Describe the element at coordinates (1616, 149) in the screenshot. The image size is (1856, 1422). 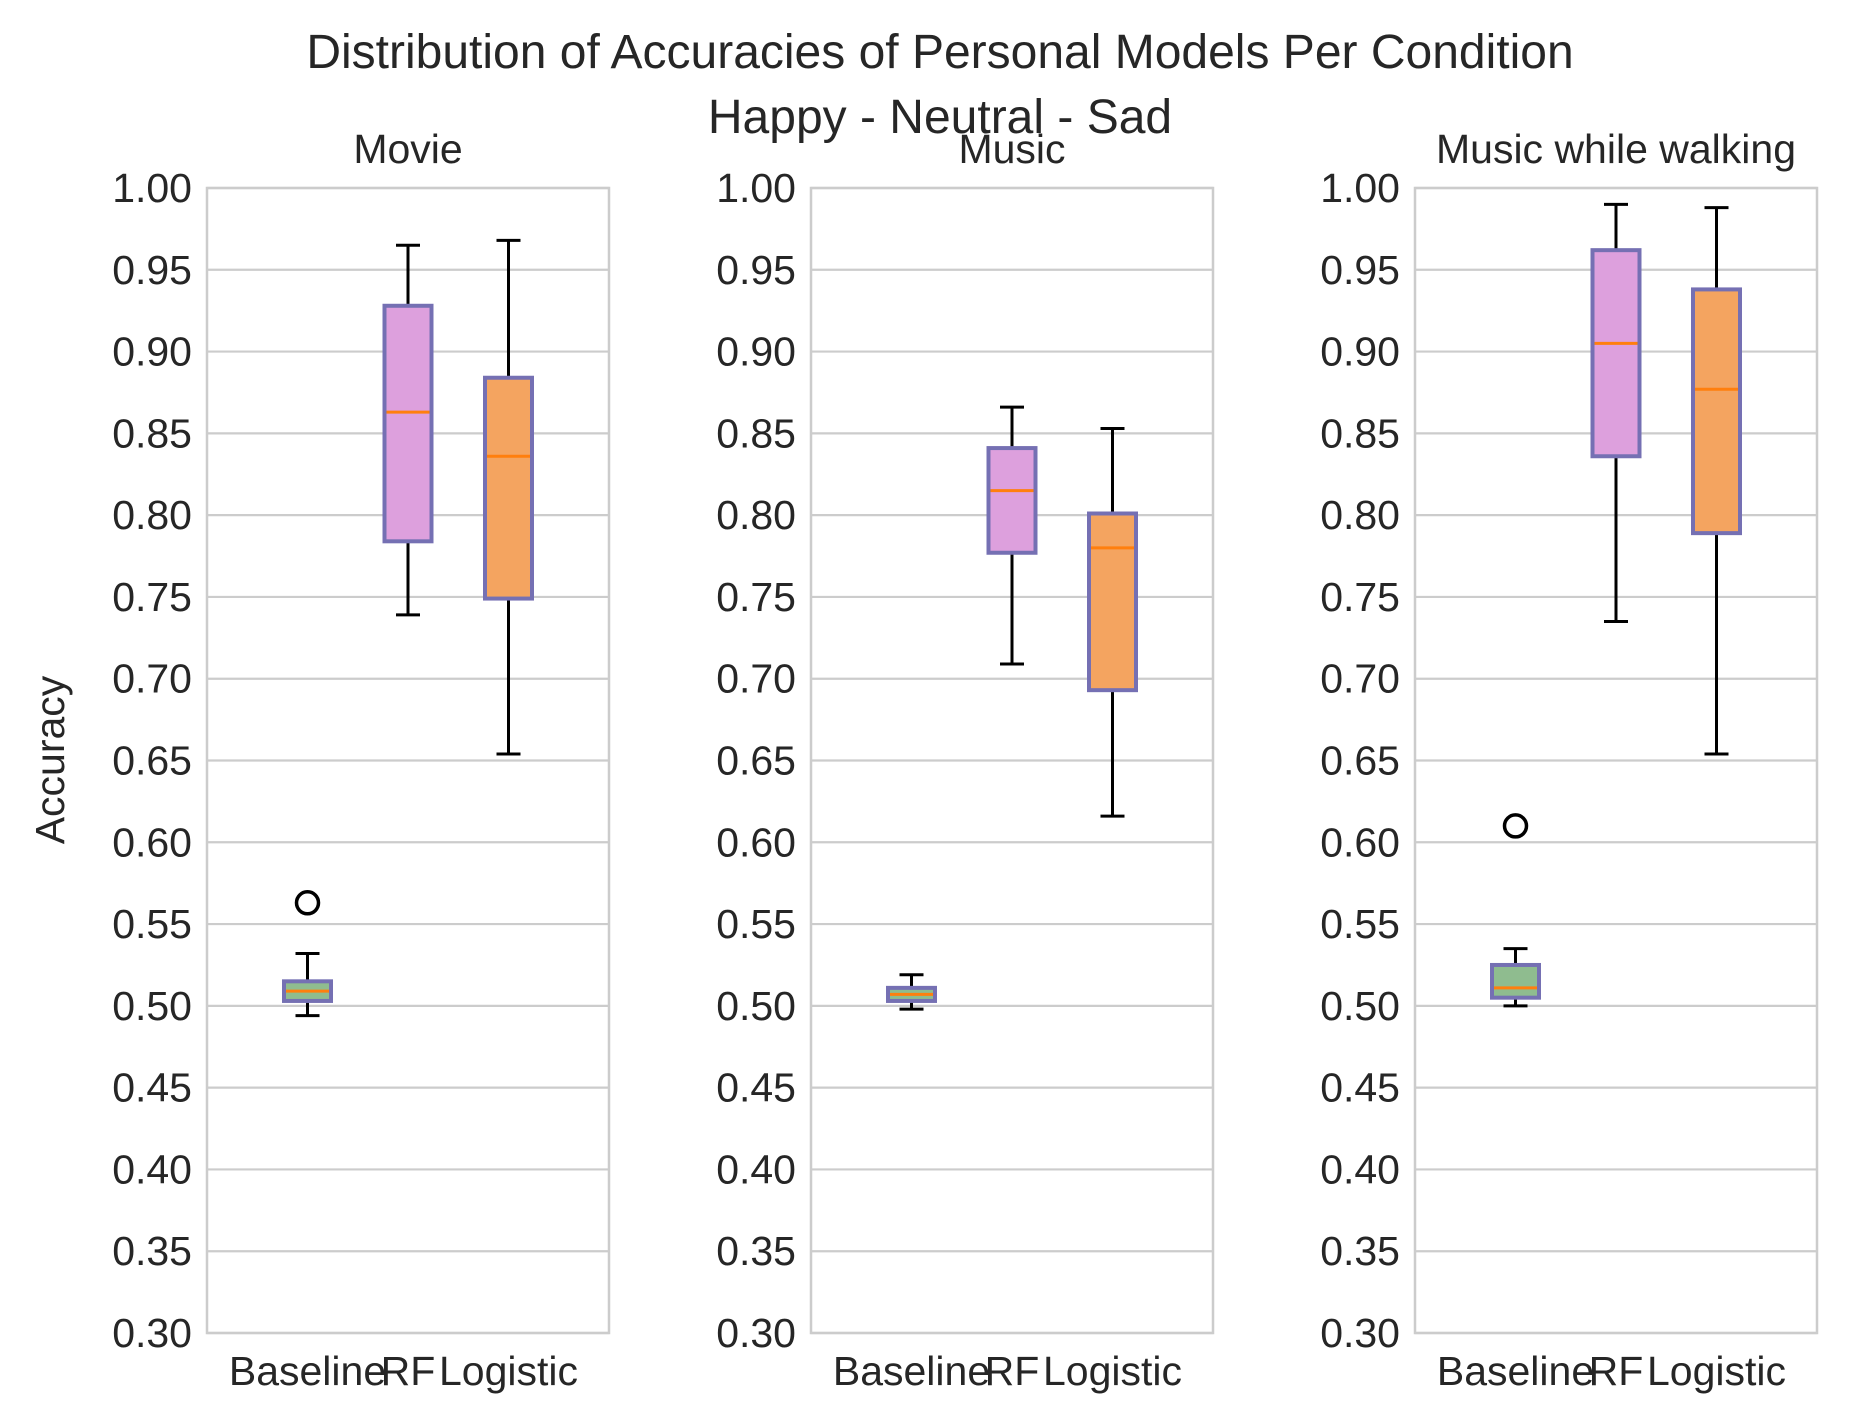
I see `panel-title: Music while walking` at that location.